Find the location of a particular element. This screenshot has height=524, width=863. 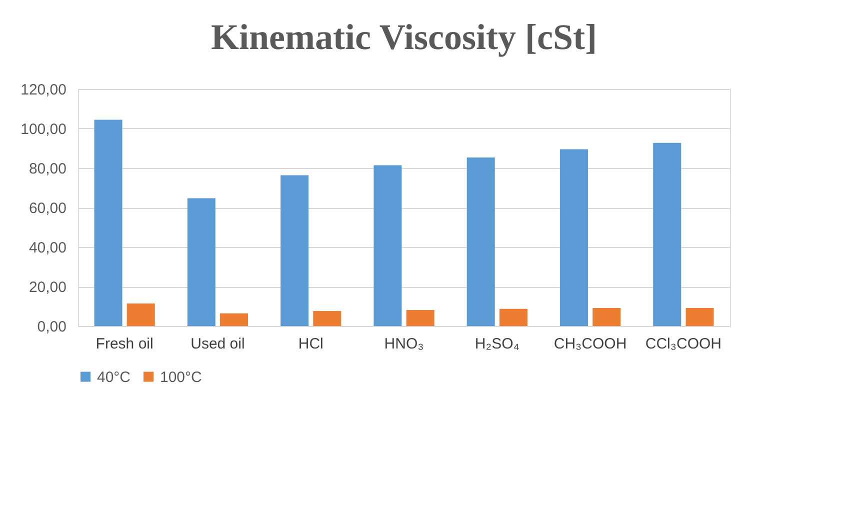

x-tick-label: HNO₃ is located at coordinates (404, 344).